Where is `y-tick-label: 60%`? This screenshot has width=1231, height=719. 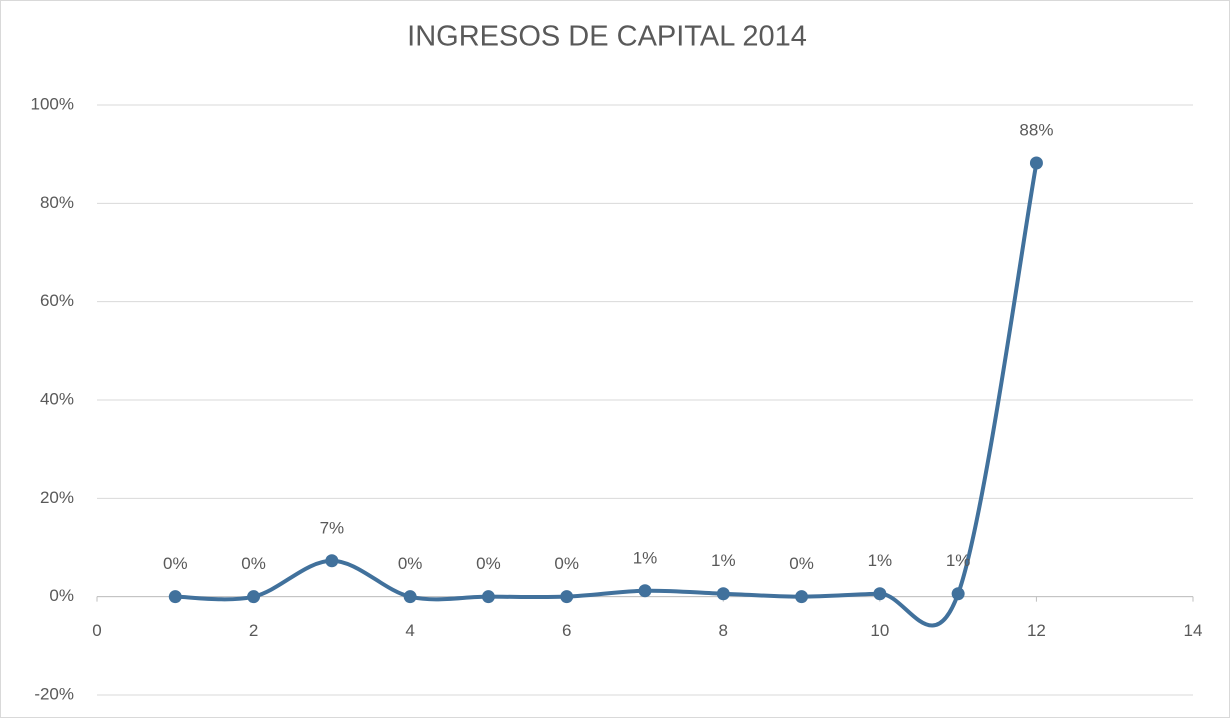
y-tick-label: 60% is located at coordinates (57, 300).